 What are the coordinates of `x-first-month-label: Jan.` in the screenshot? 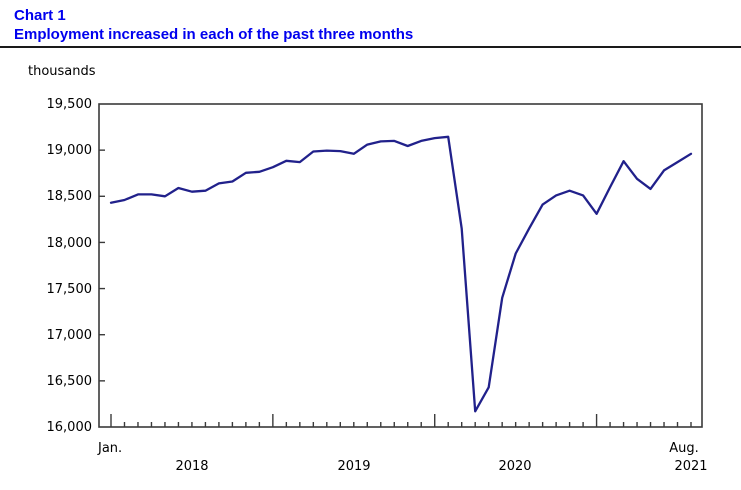 It's located at (110, 448).